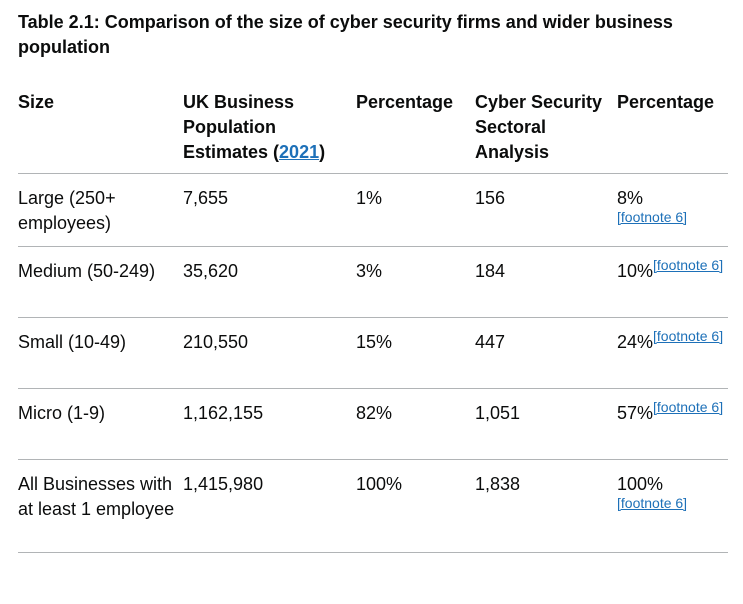 The image size is (743, 604). What do you see at coordinates (415, 353) in the screenshot?
I see `cell-percentage: 15%` at bounding box center [415, 353].